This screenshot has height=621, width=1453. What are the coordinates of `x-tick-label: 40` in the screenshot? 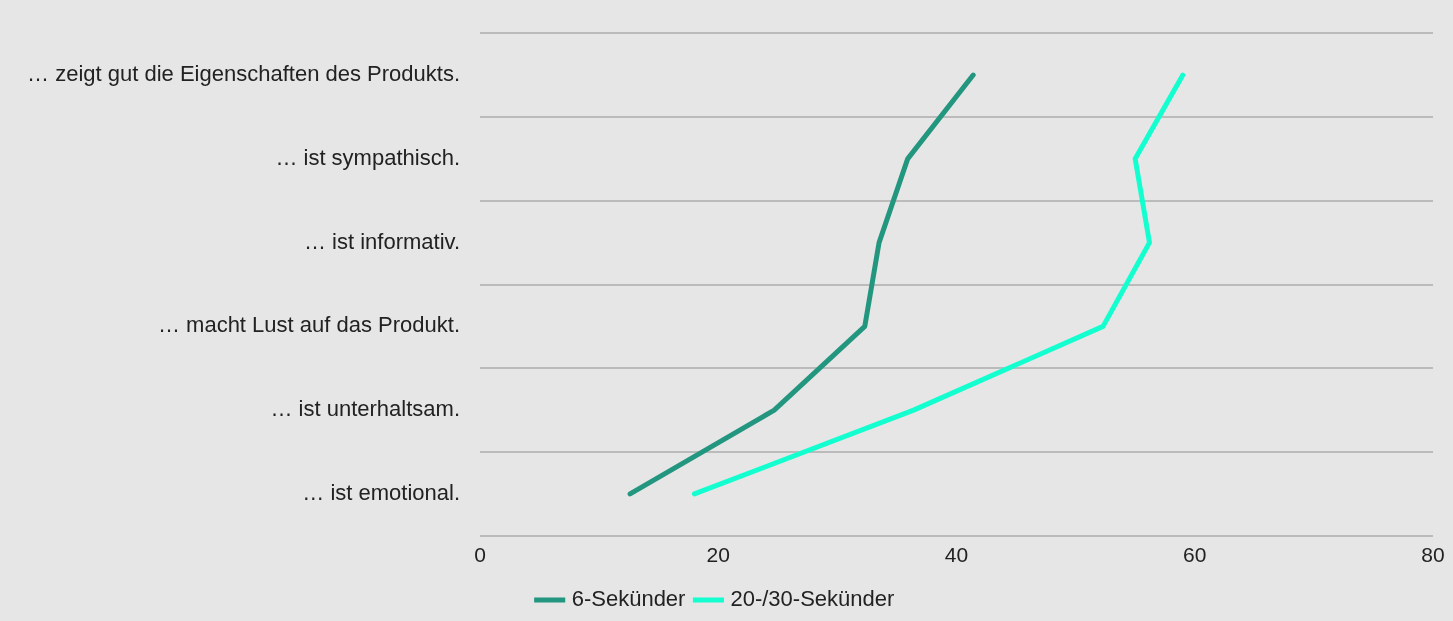 It's located at (956, 555).